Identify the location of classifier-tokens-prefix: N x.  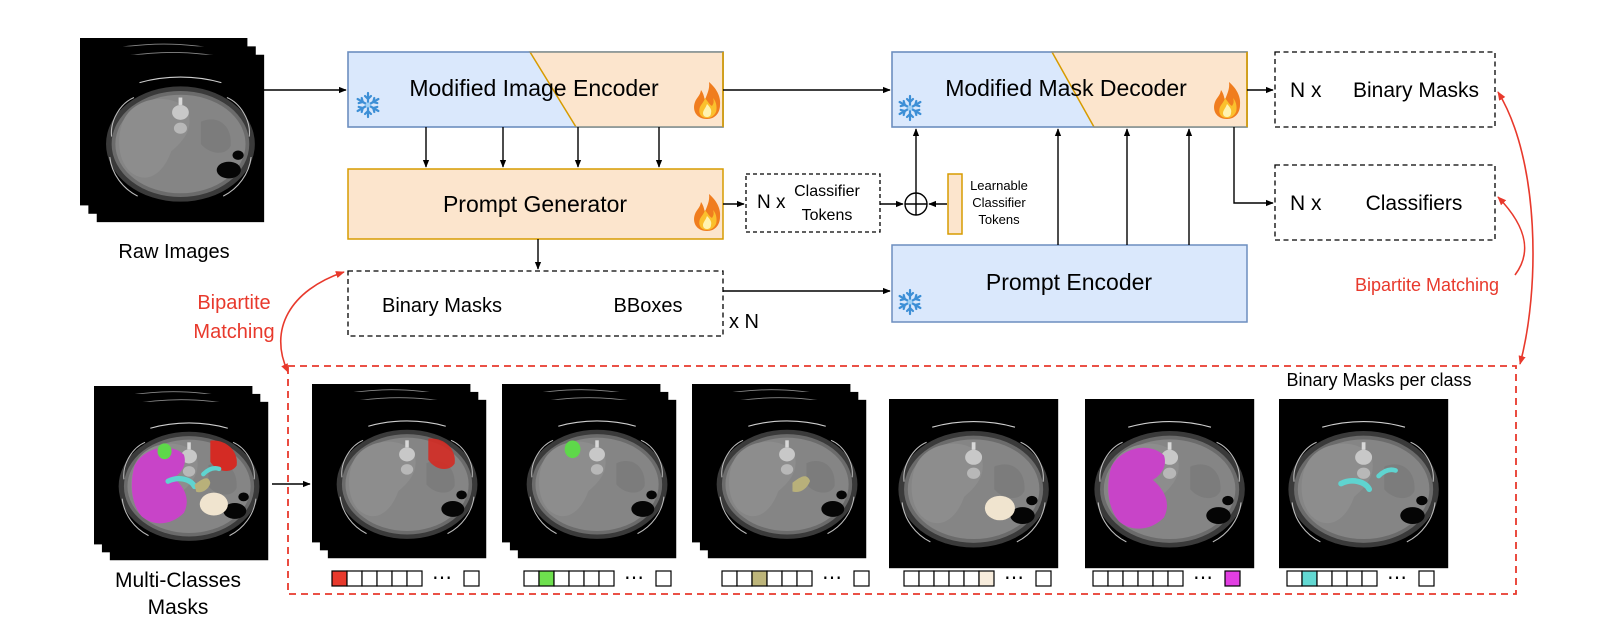
(771, 202).